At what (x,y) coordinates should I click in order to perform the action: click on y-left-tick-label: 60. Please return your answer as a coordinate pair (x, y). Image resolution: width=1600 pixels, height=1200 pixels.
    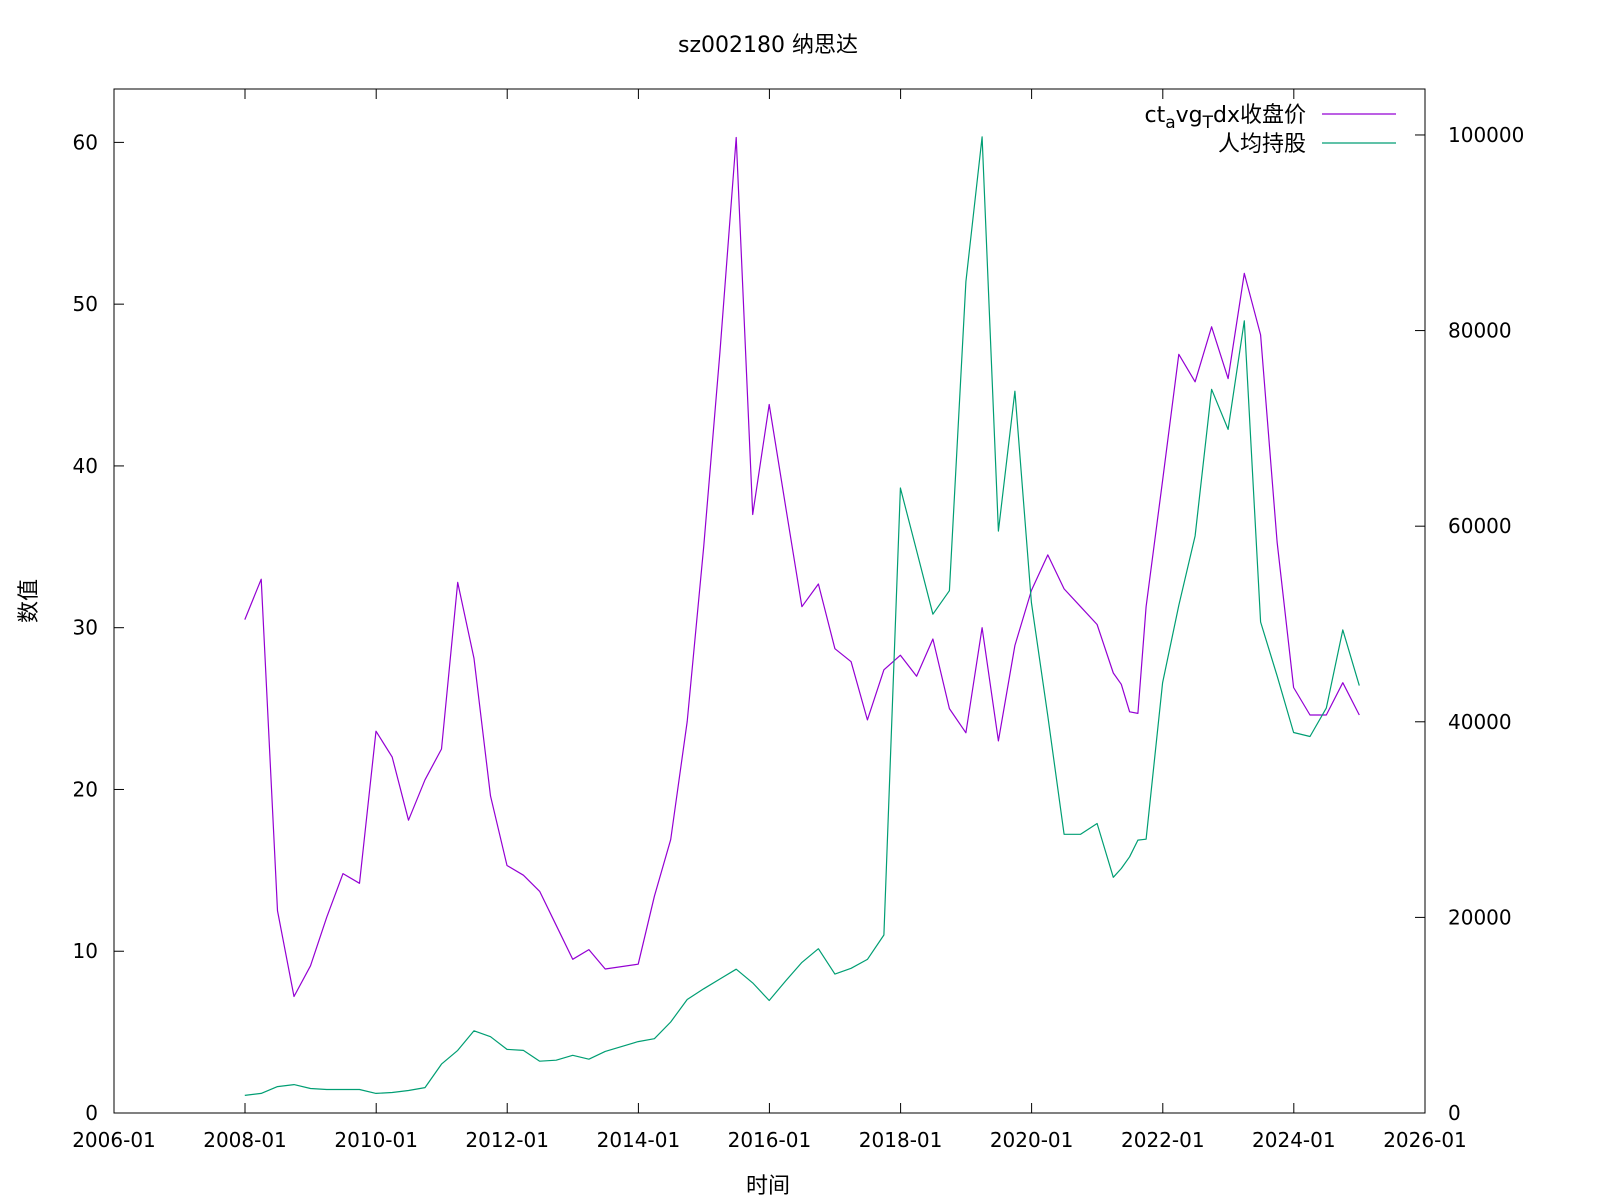
    Looking at the image, I should click on (85, 142).